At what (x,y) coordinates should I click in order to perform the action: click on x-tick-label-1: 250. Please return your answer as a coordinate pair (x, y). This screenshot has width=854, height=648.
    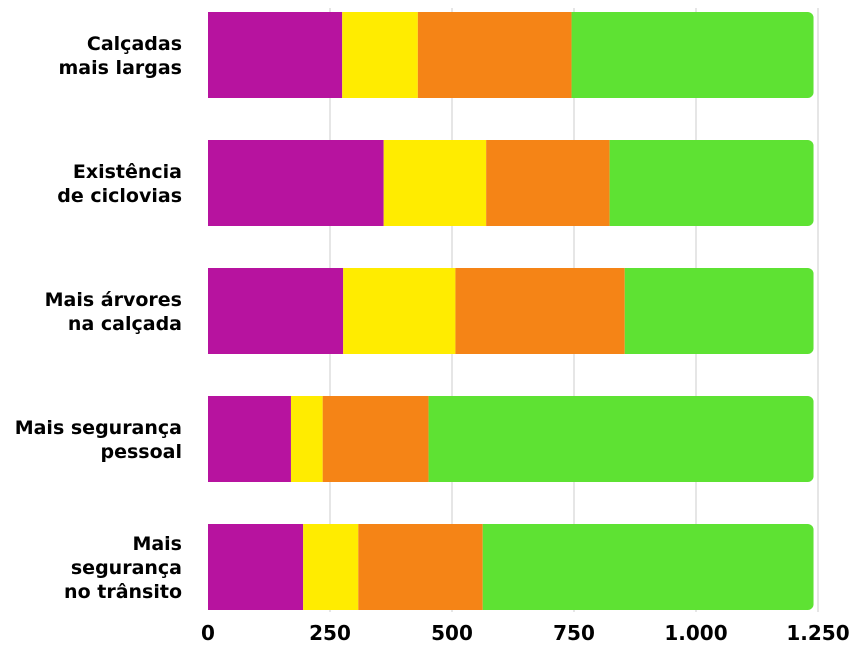
    Looking at the image, I should click on (330, 633).